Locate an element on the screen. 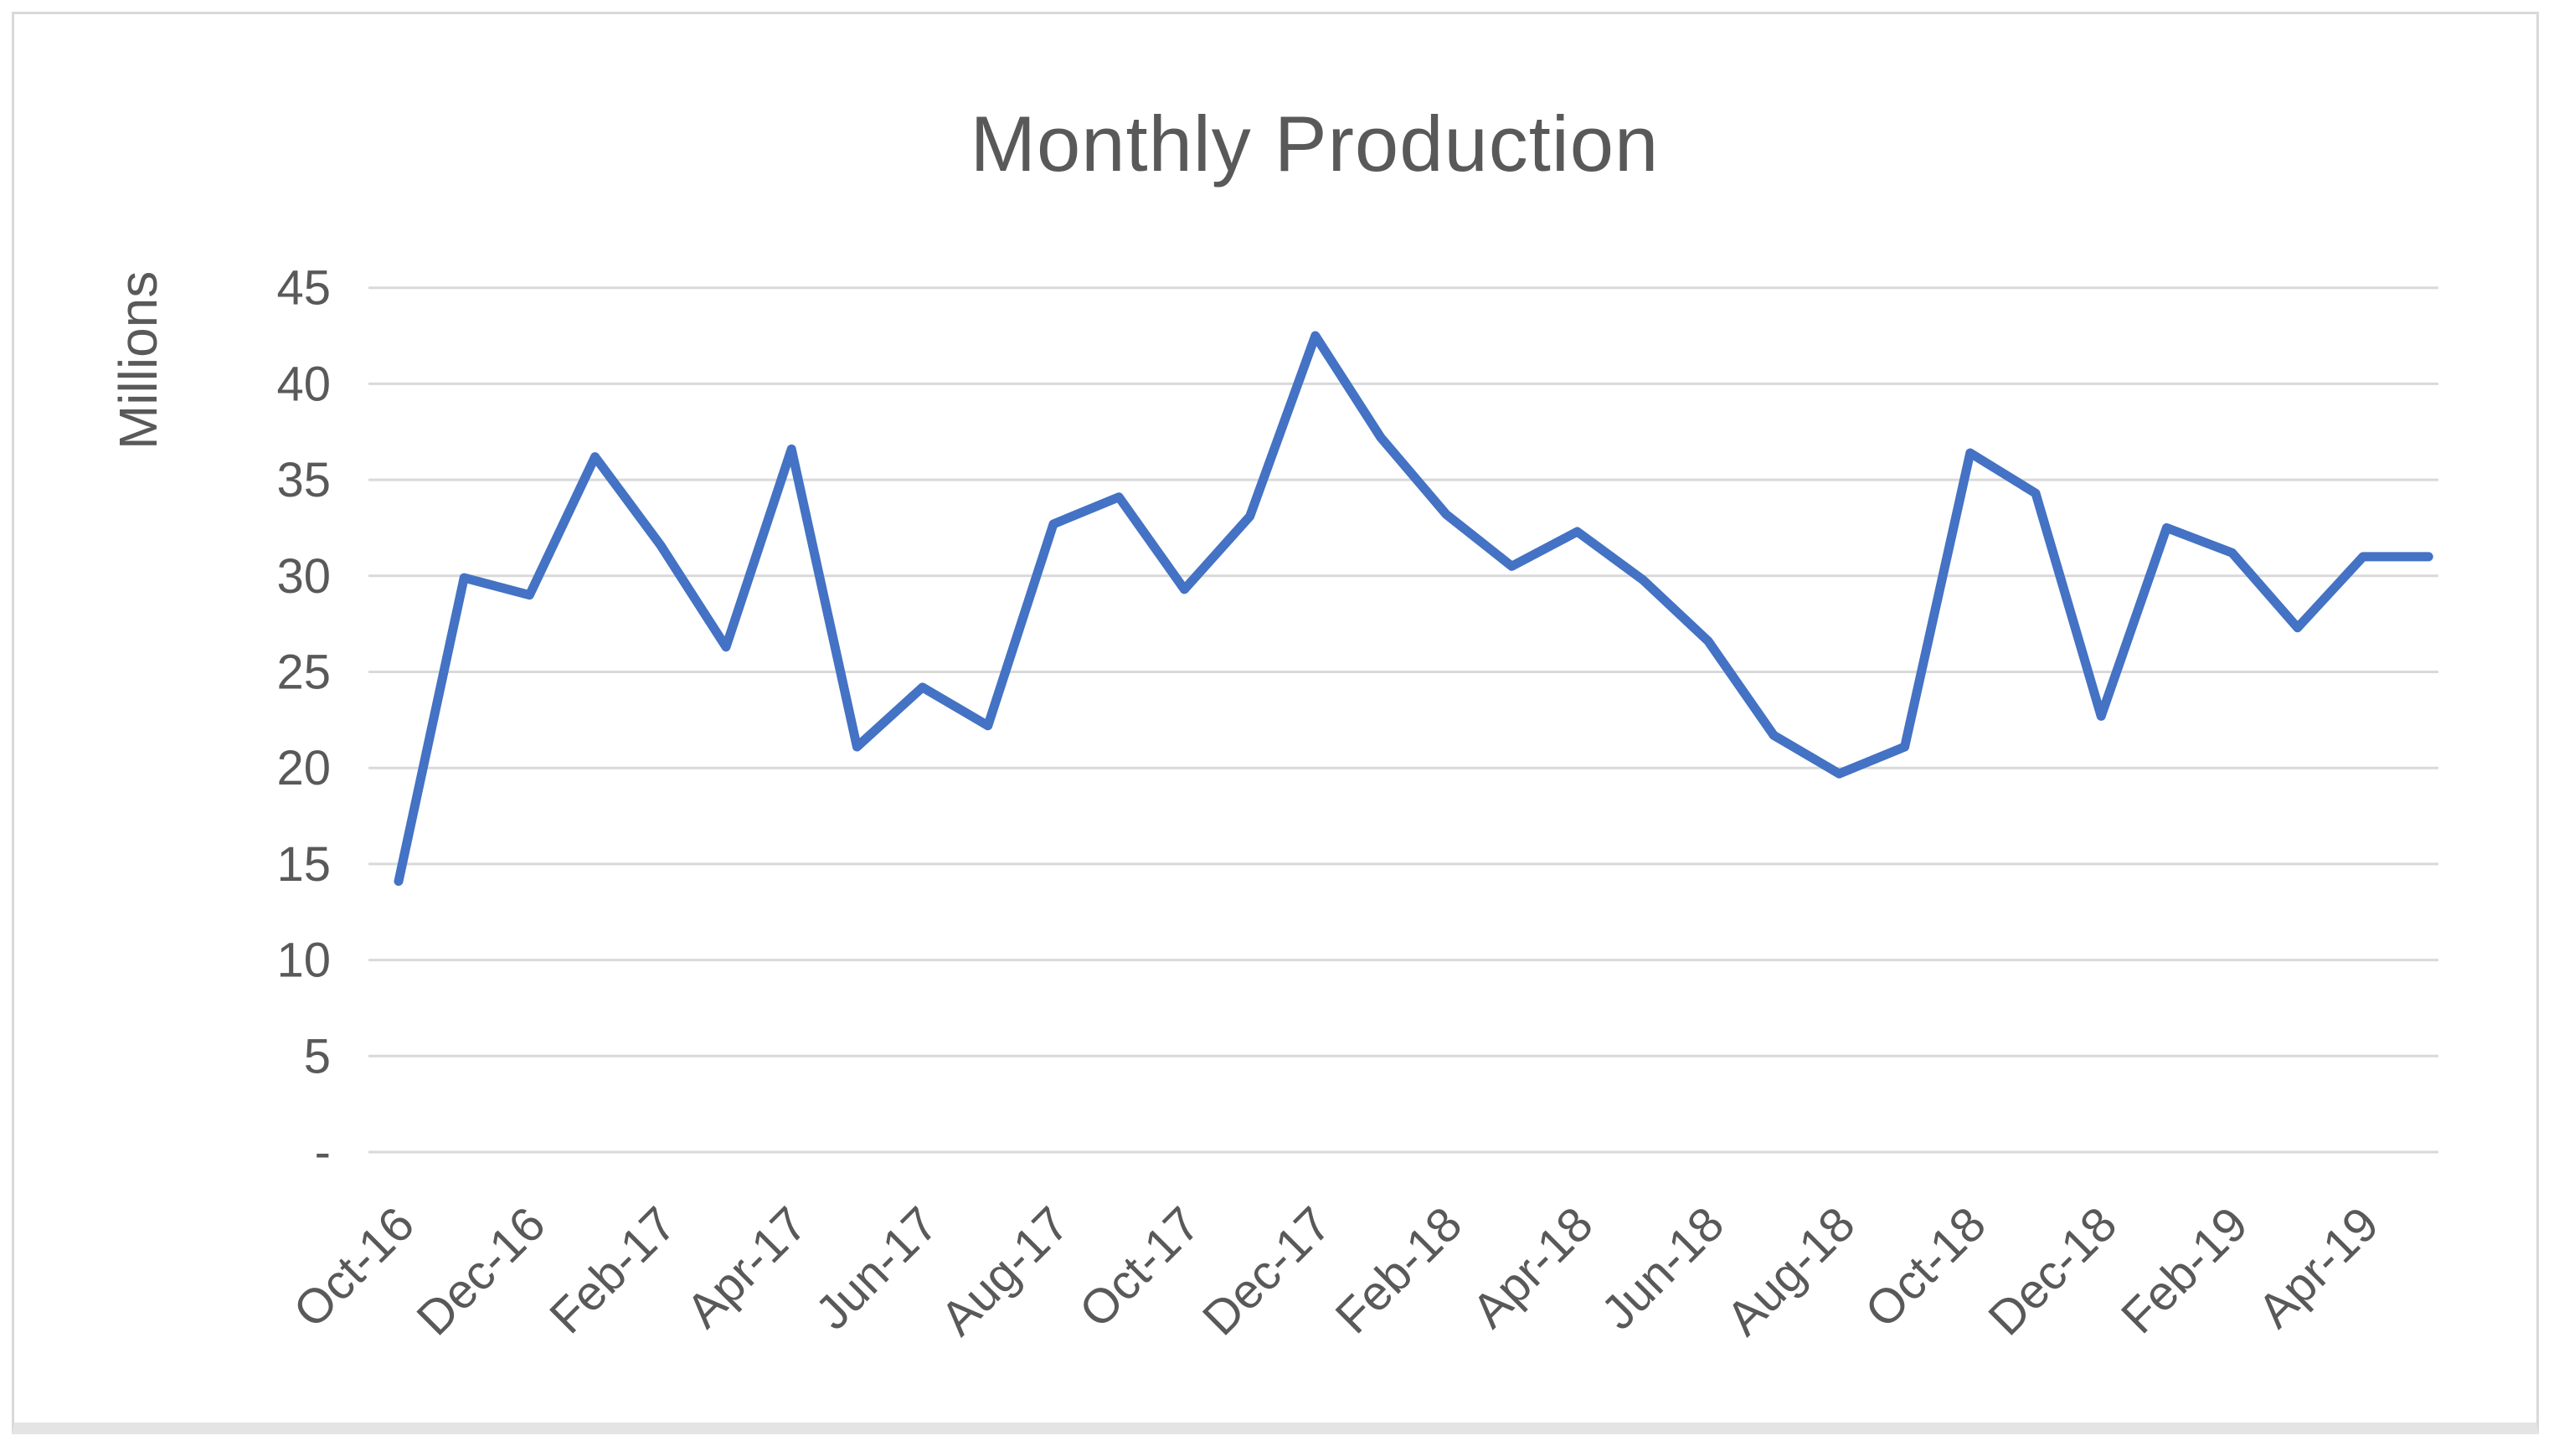 Image resolution: width=2559 pixels, height=1456 pixels. x-tick-label: Apr-17 is located at coordinates (746, 1267).